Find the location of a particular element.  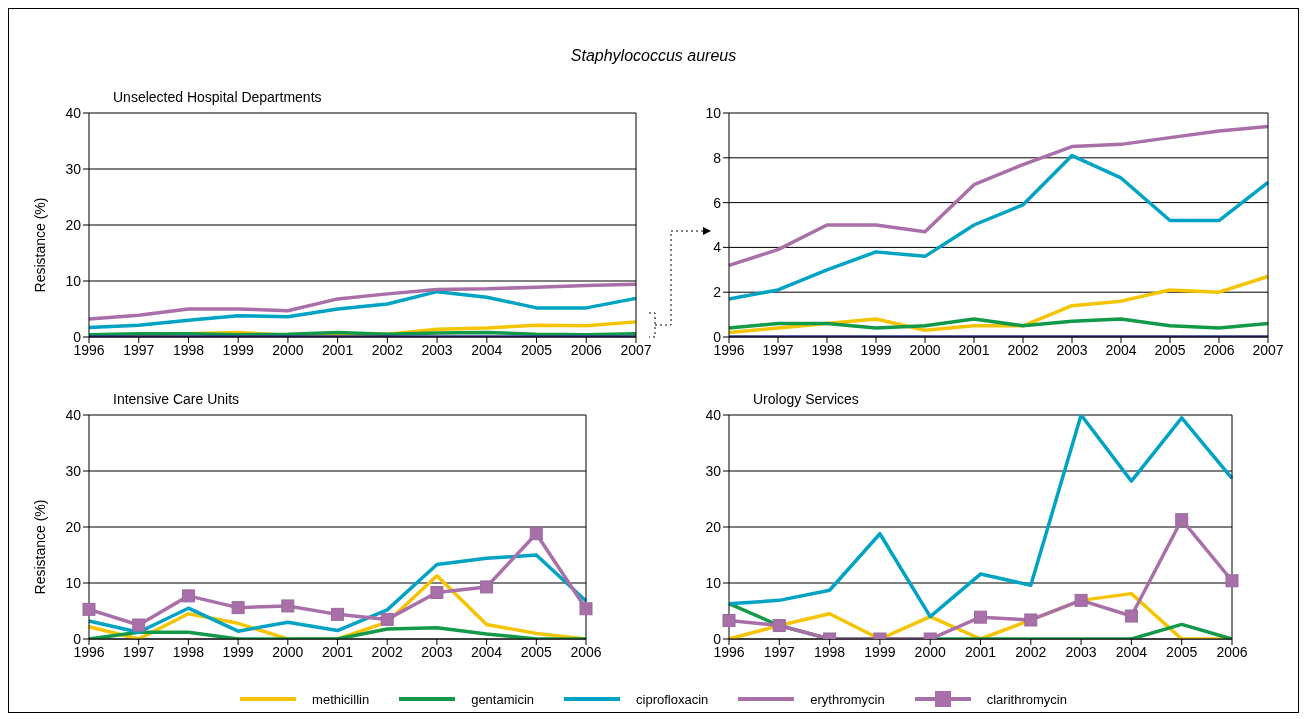

chart-title: Urology Services is located at coordinates (806, 399).